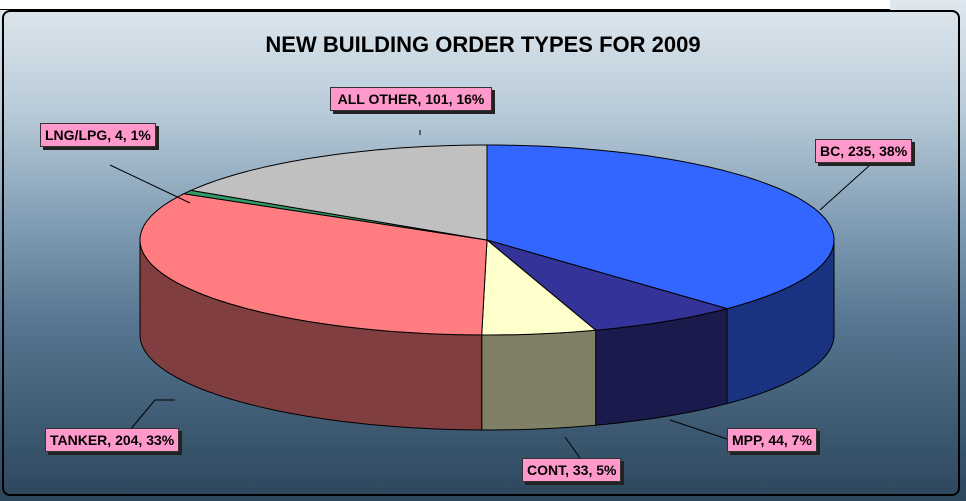 This screenshot has height=501, width=966. Describe the element at coordinates (772, 440) in the screenshot. I see `data-label: MPP, 44, 7%` at that location.